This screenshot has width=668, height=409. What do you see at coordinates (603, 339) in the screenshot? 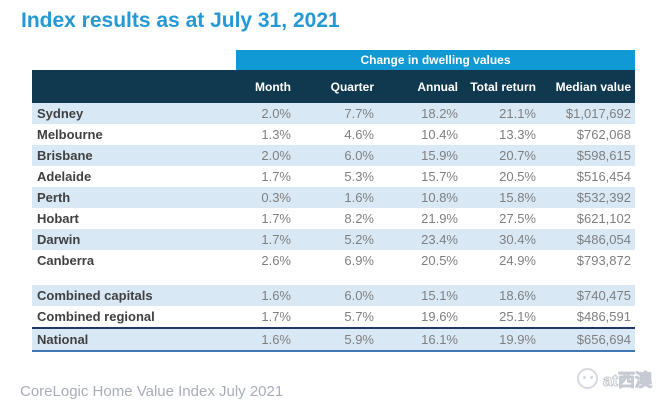
I see `value-cell: $656,694` at bounding box center [603, 339].